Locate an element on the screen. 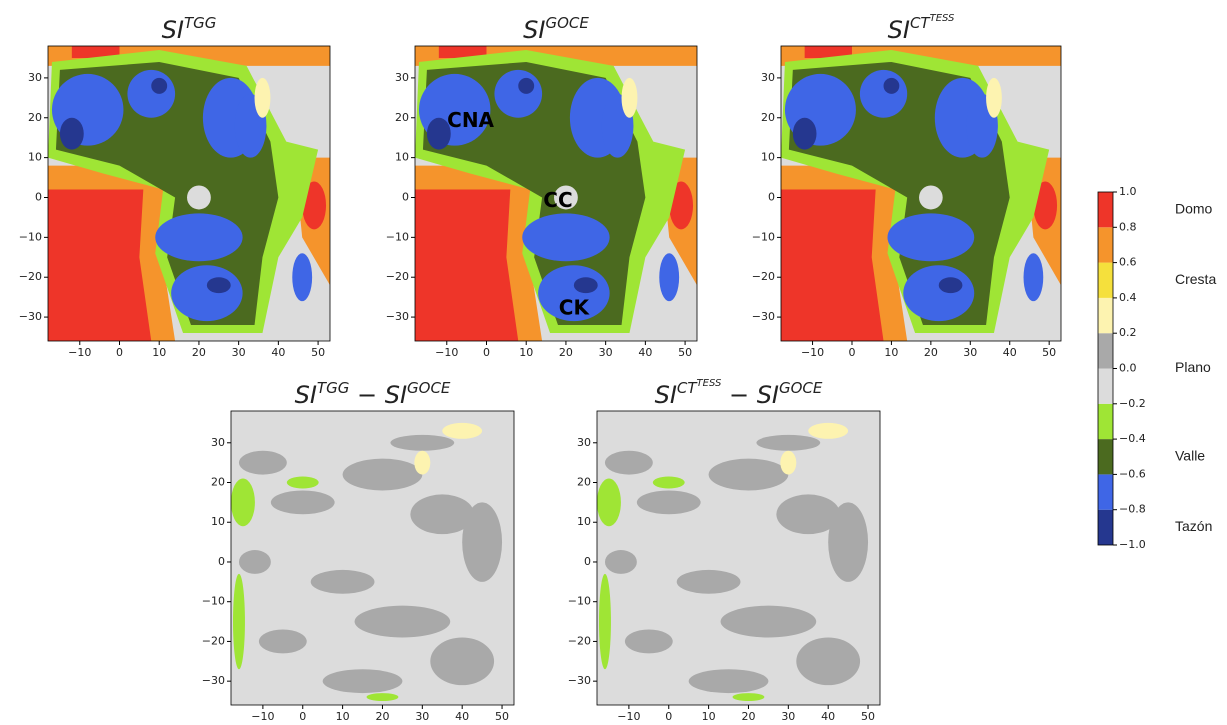 This screenshot has height=725, width=1227. chart-title: SITGG is located at coordinates (189, 29).